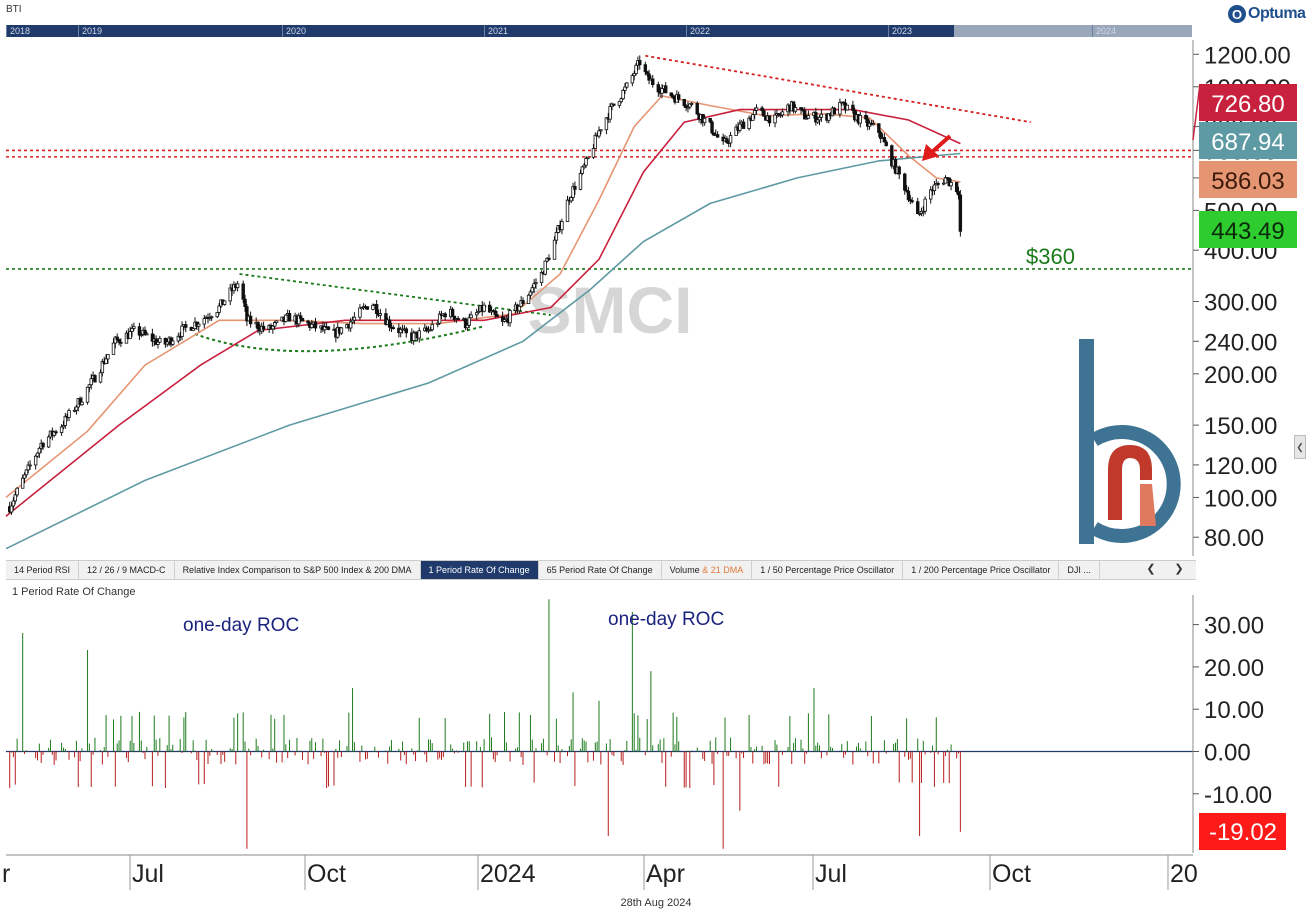 The image size is (1312, 924). Describe the element at coordinates (496, 31) in the screenshot. I see `overview-year: 2021` at that location.